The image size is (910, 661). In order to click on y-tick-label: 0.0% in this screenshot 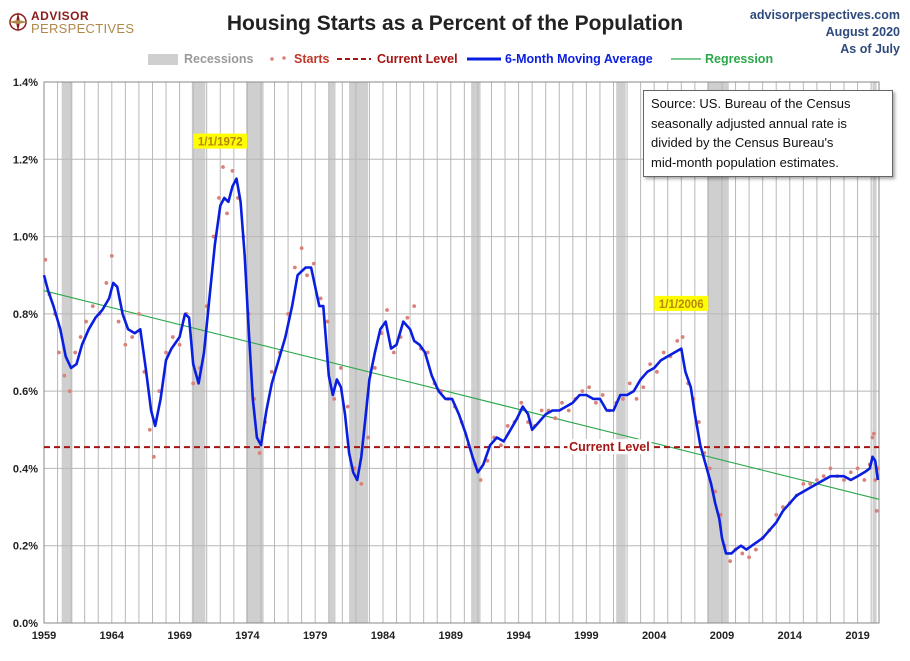, I will do `click(25, 624)`.